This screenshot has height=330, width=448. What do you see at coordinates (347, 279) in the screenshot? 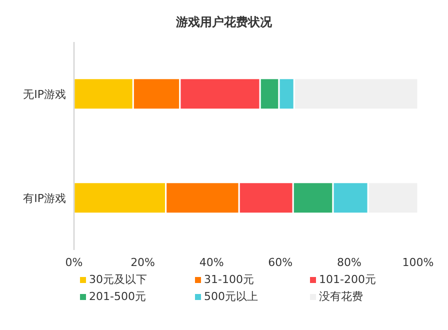
I see `legend-label: 101-200元` at bounding box center [347, 279].